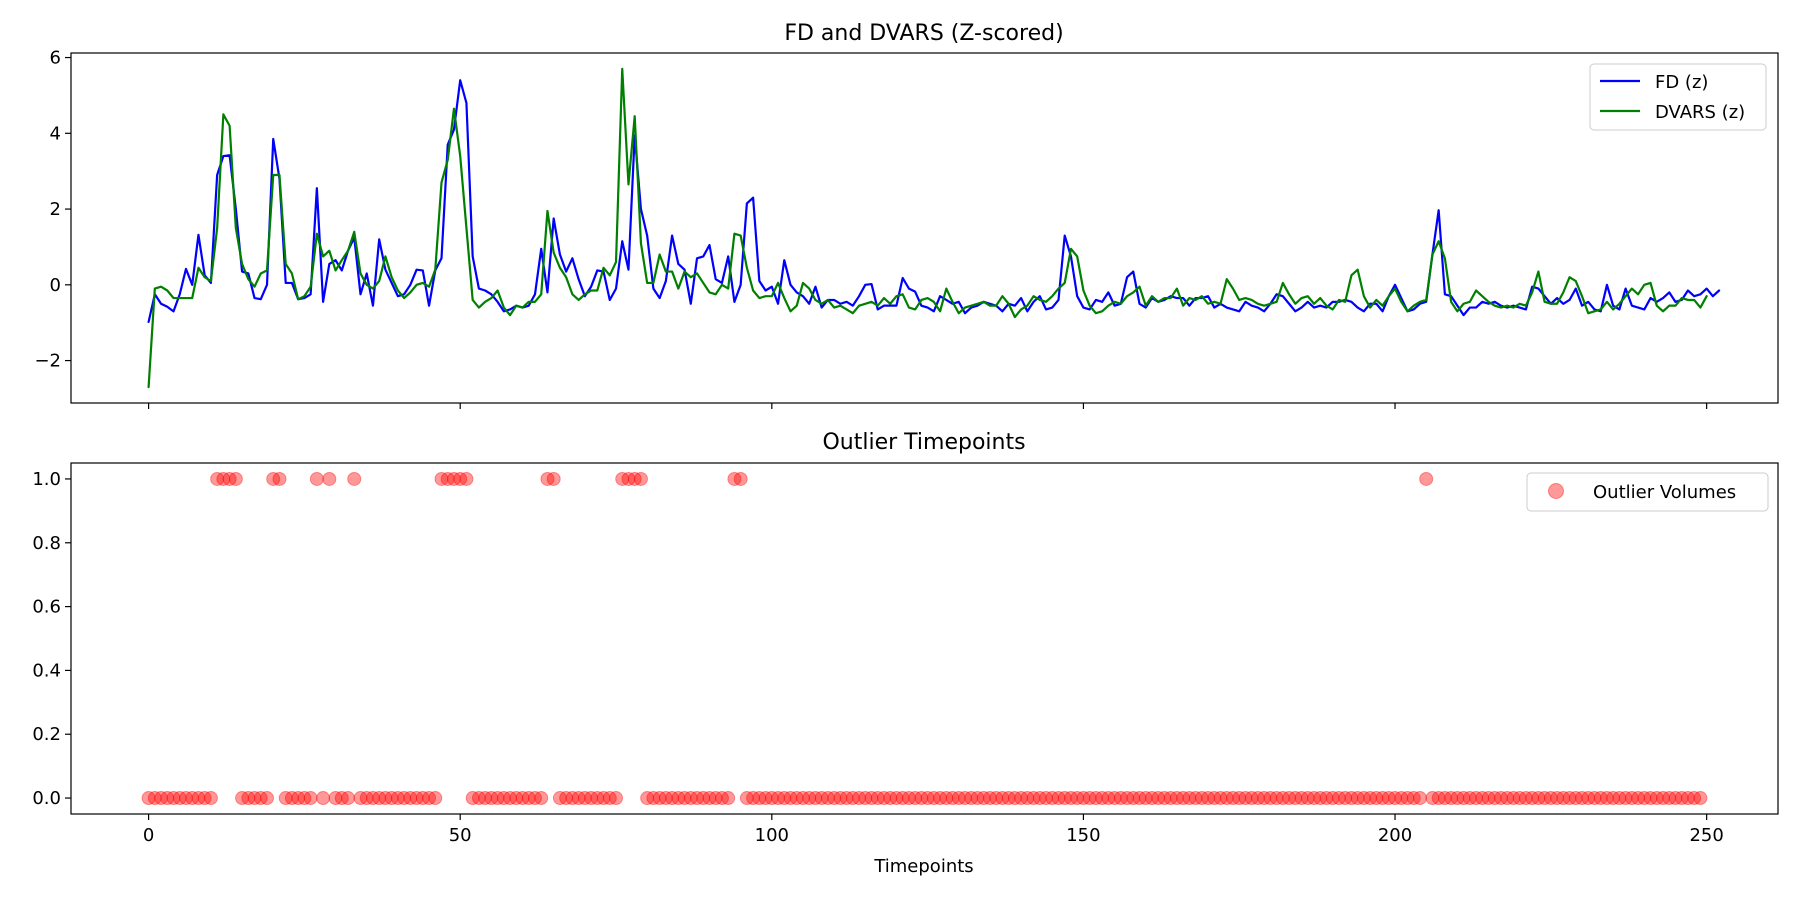 Image resolution: width=1800 pixels, height=900 pixels. Describe the element at coordinates (46, 479) in the screenshot. I see `y-tick-label: 1.0` at that location.